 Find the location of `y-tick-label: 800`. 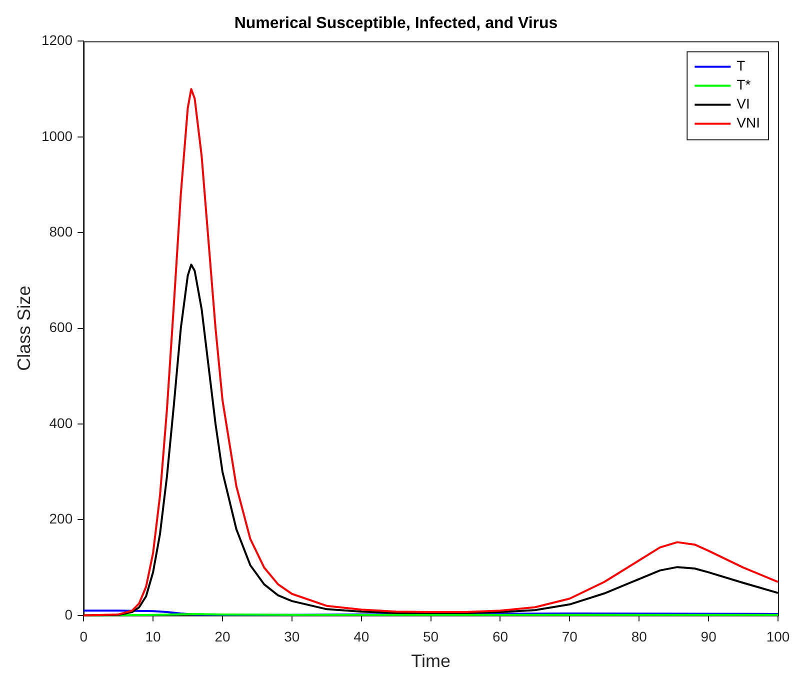

y-tick-label: 800 is located at coordinates (61, 231).